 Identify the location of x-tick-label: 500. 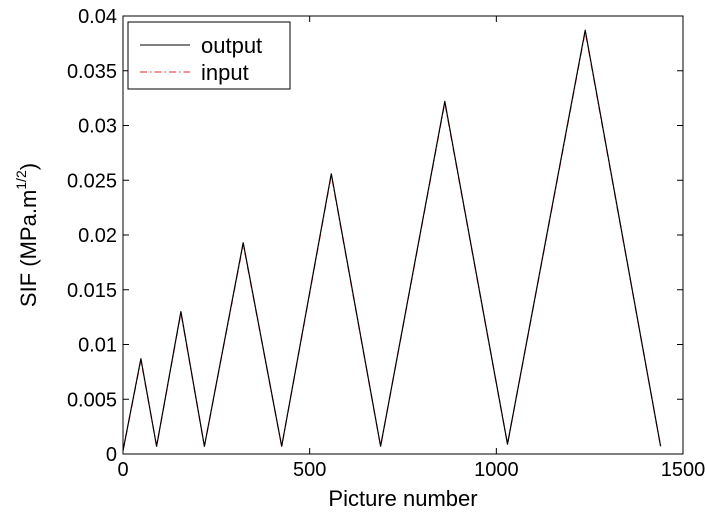
(309, 470).